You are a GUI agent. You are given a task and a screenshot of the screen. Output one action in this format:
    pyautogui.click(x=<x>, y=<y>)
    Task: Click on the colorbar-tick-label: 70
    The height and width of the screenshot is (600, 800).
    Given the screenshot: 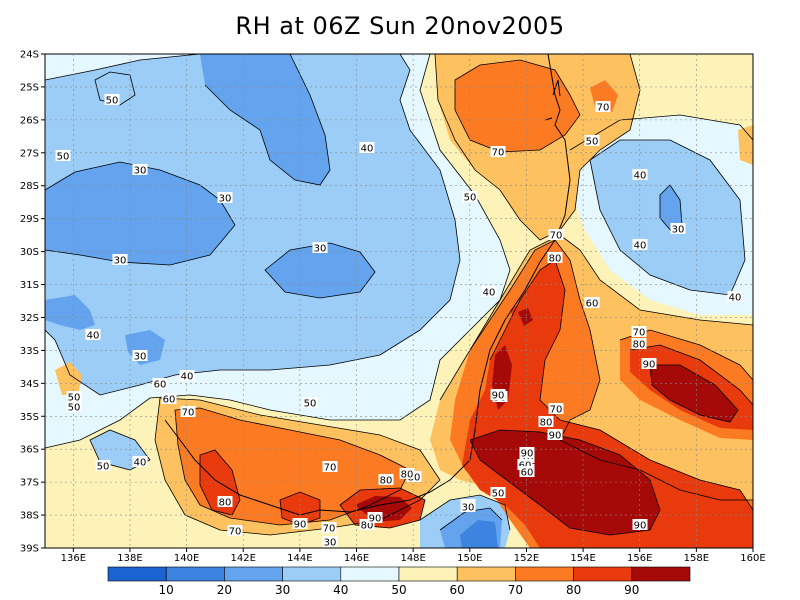 What is the action you would take?
    pyautogui.click(x=515, y=590)
    